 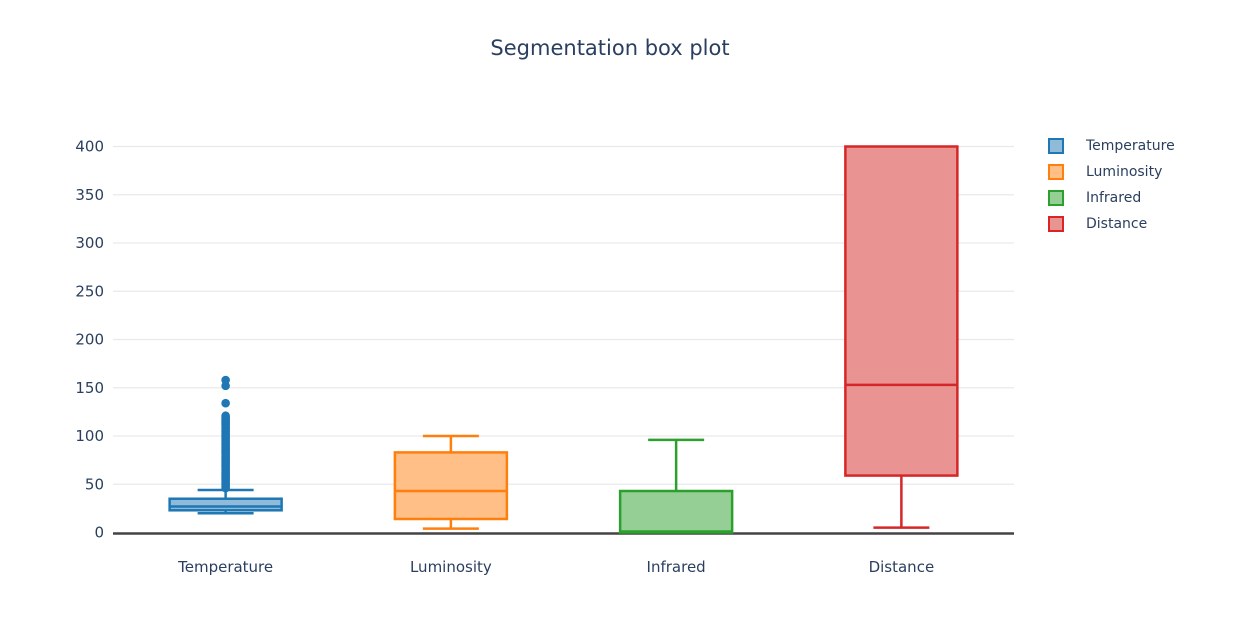 I want to click on y-tick-label: 300, so click(x=89, y=243).